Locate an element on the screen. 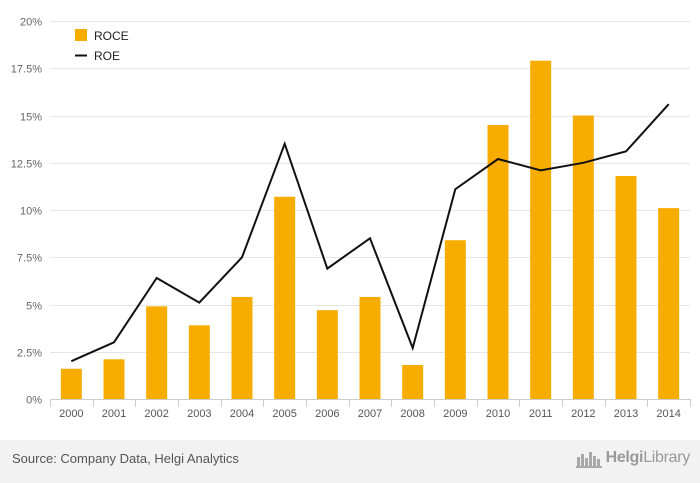  y-tick-label: 10% is located at coordinates (31, 212).